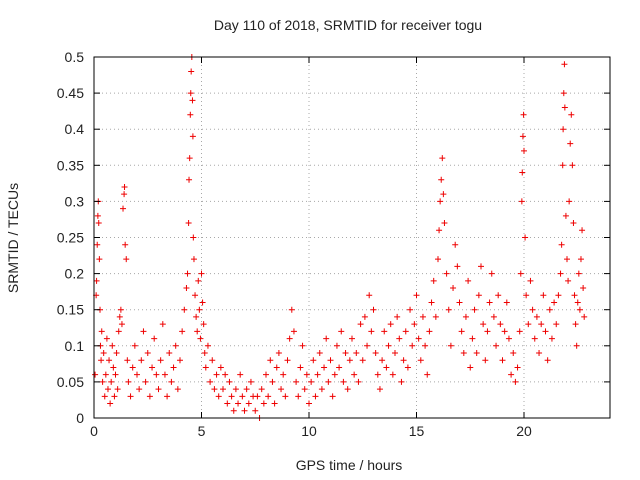 This screenshot has width=640, height=480. I want to click on y-tick-label: 0.5, so click(75, 57).